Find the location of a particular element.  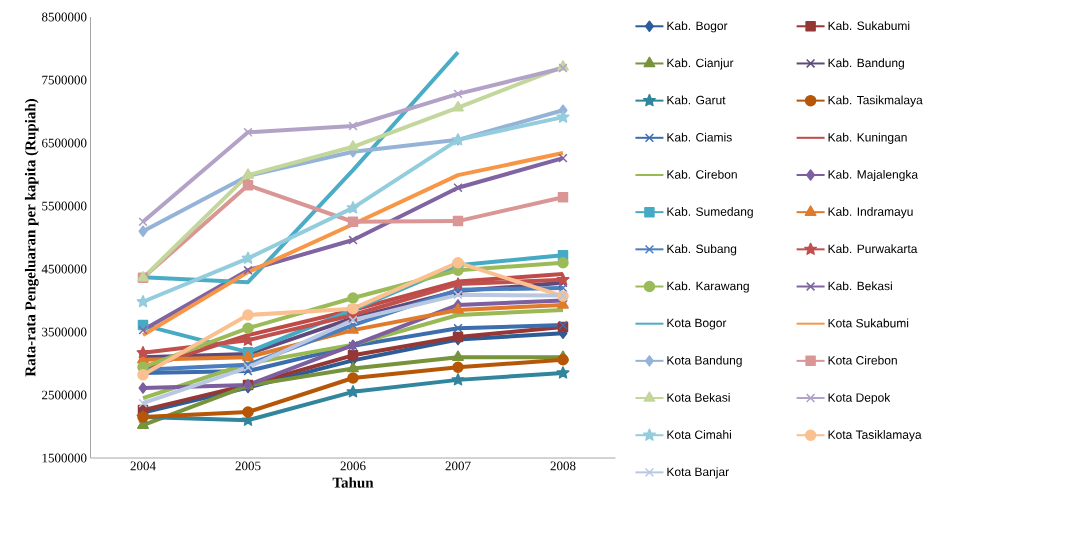

x-tick-label: 2005 is located at coordinates (248, 466).